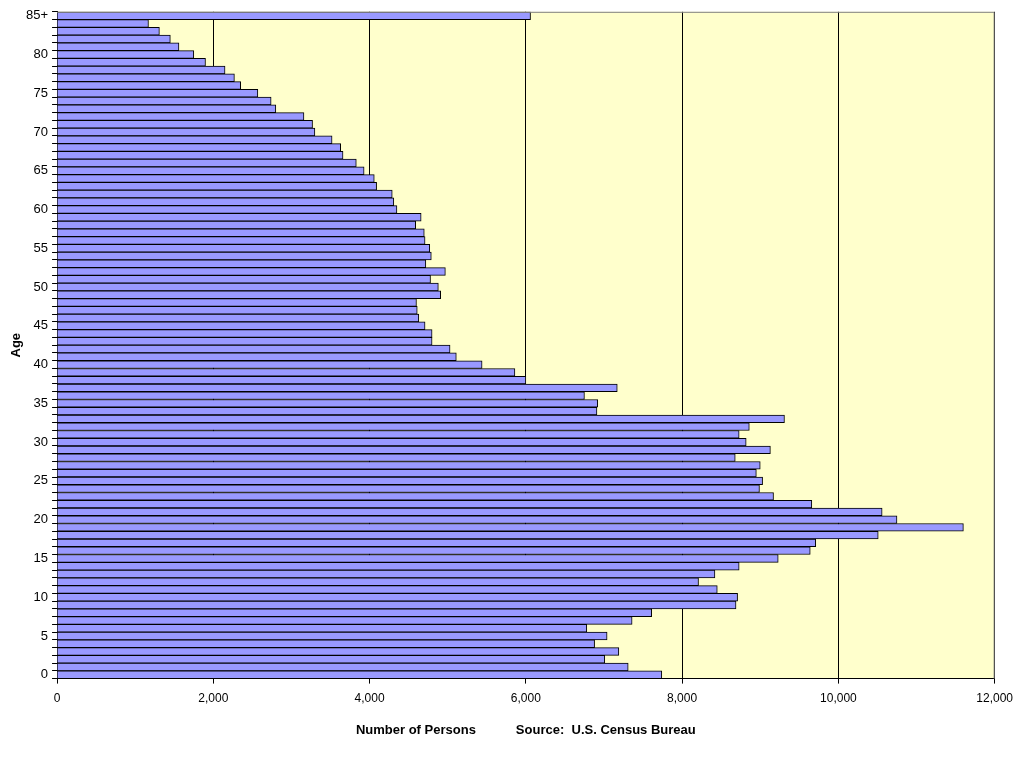 The image size is (1021, 774). Describe the element at coordinates (41, 54) in the screenshot. I see `y-tick-label: 80` at that location.